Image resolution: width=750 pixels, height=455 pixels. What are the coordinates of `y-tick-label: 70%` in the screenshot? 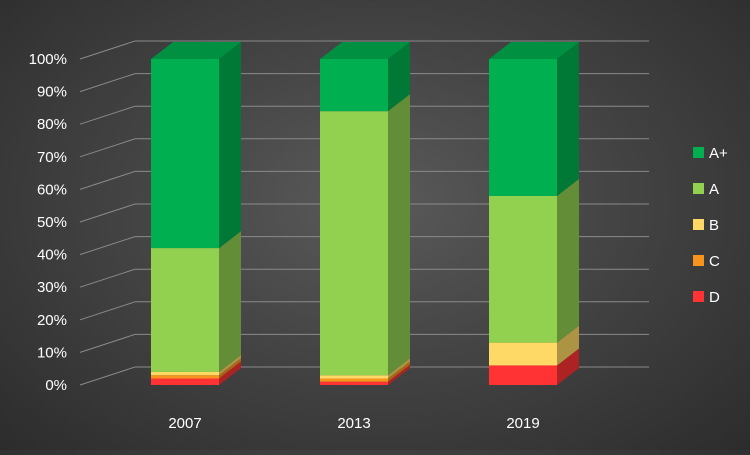 It's located at (52, 157).